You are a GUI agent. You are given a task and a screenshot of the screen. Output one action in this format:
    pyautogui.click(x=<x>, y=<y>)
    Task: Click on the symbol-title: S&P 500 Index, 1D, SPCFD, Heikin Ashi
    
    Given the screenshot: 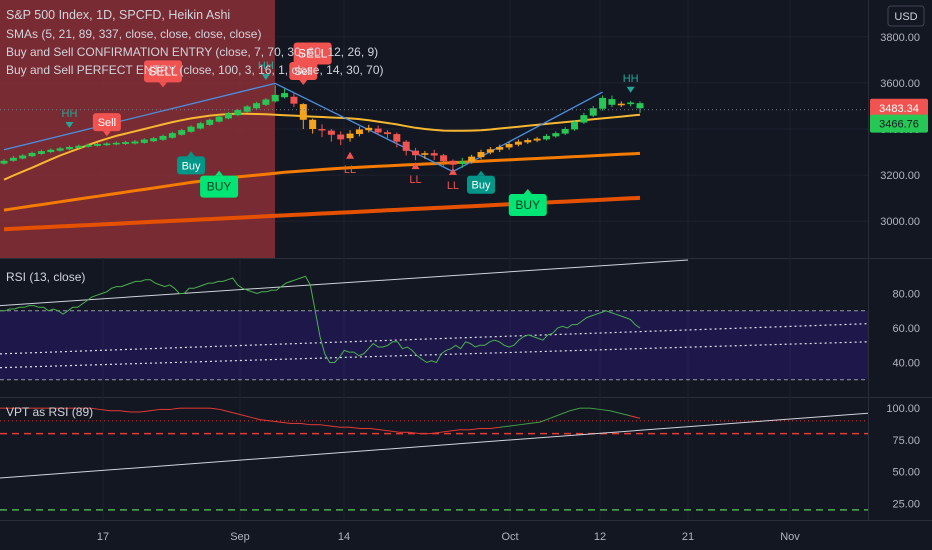 What is the action you would take?
    pyautogui.click(x=118, y=15)
    